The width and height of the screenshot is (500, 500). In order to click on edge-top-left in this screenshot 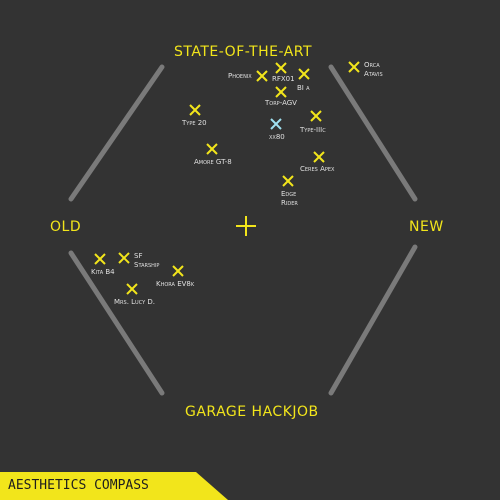, I will do `click(116, 133)`.